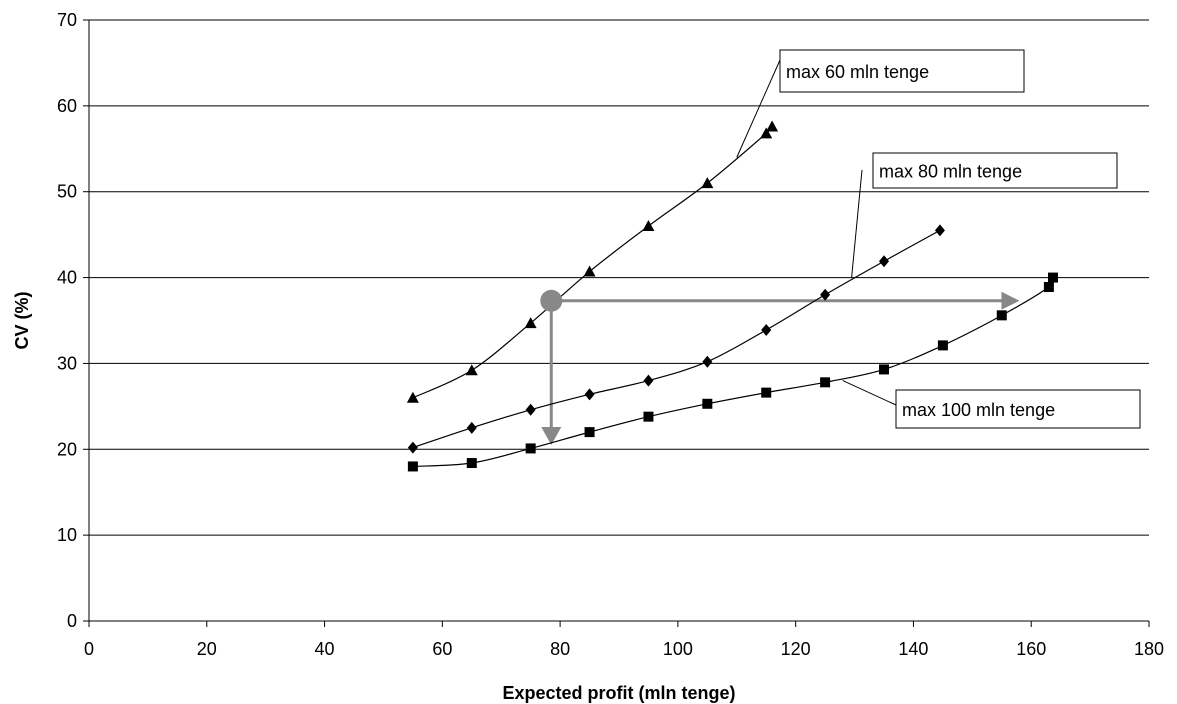  What do you see at coordinates (618, 693) in the screenshot?
I see `x-axis-title: Expected profit (mln tenge)` at bounding box center [618, 693].